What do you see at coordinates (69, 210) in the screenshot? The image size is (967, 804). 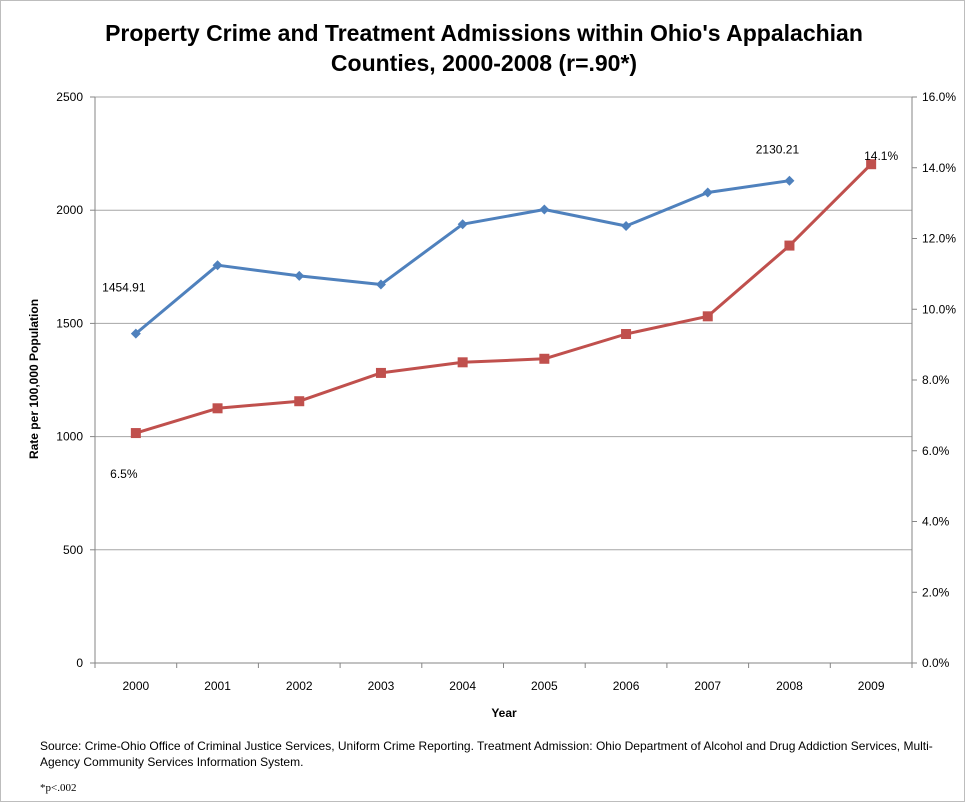 I see `left-tick-label: 2000` at bounding box center [69, 210].